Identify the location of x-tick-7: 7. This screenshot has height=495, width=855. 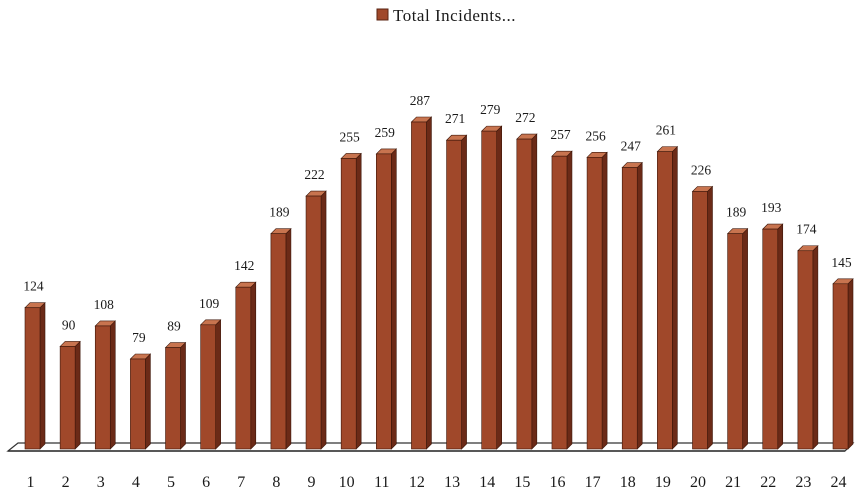
(241, 482).